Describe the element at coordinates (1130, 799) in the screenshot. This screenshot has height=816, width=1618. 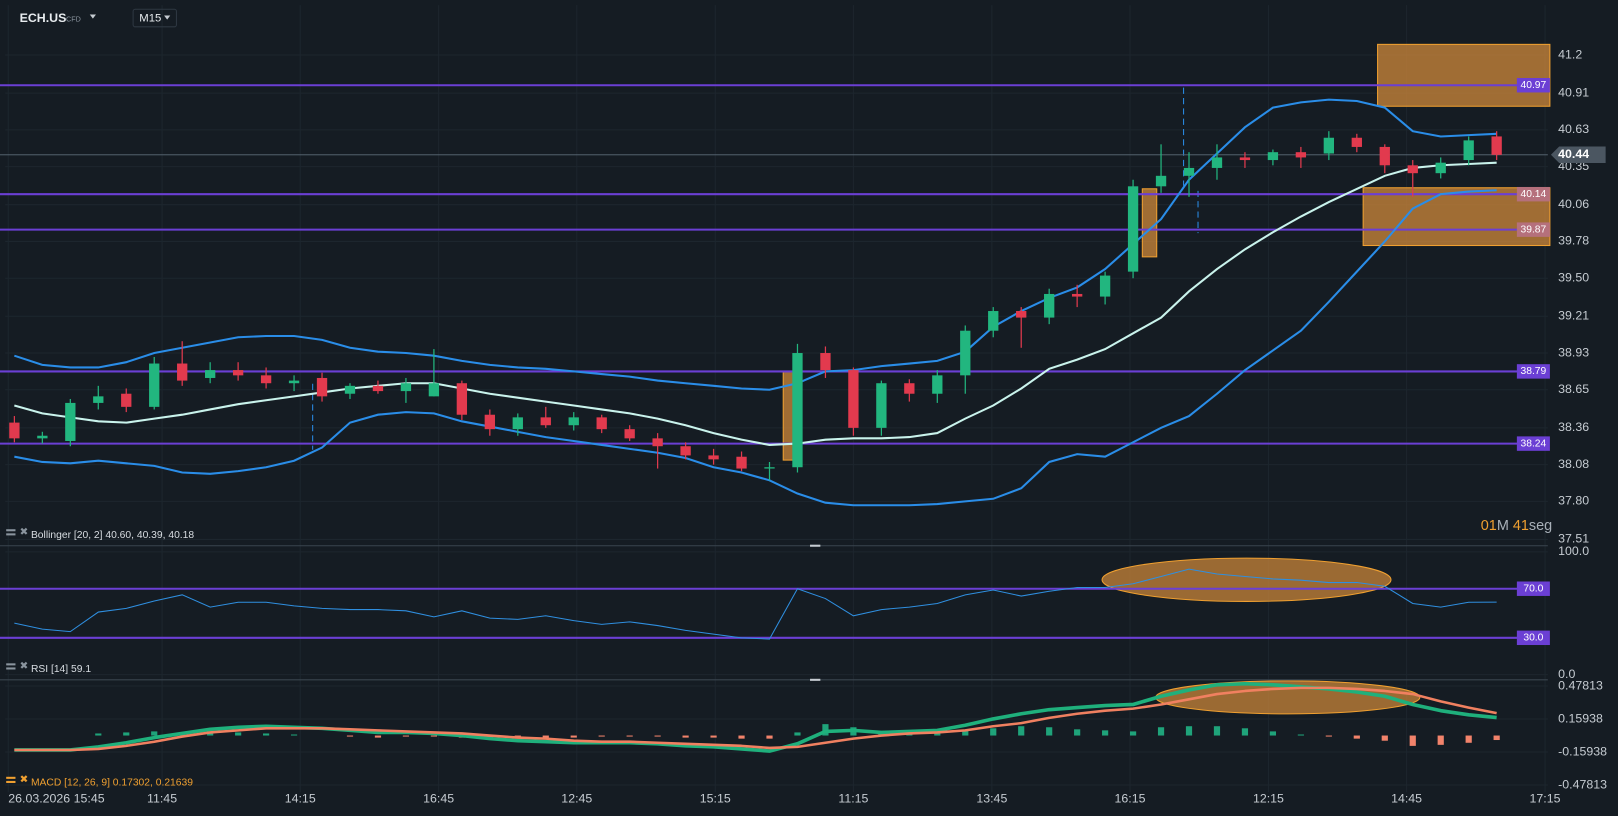
I see `x-tick-label: 16:15` at that location.